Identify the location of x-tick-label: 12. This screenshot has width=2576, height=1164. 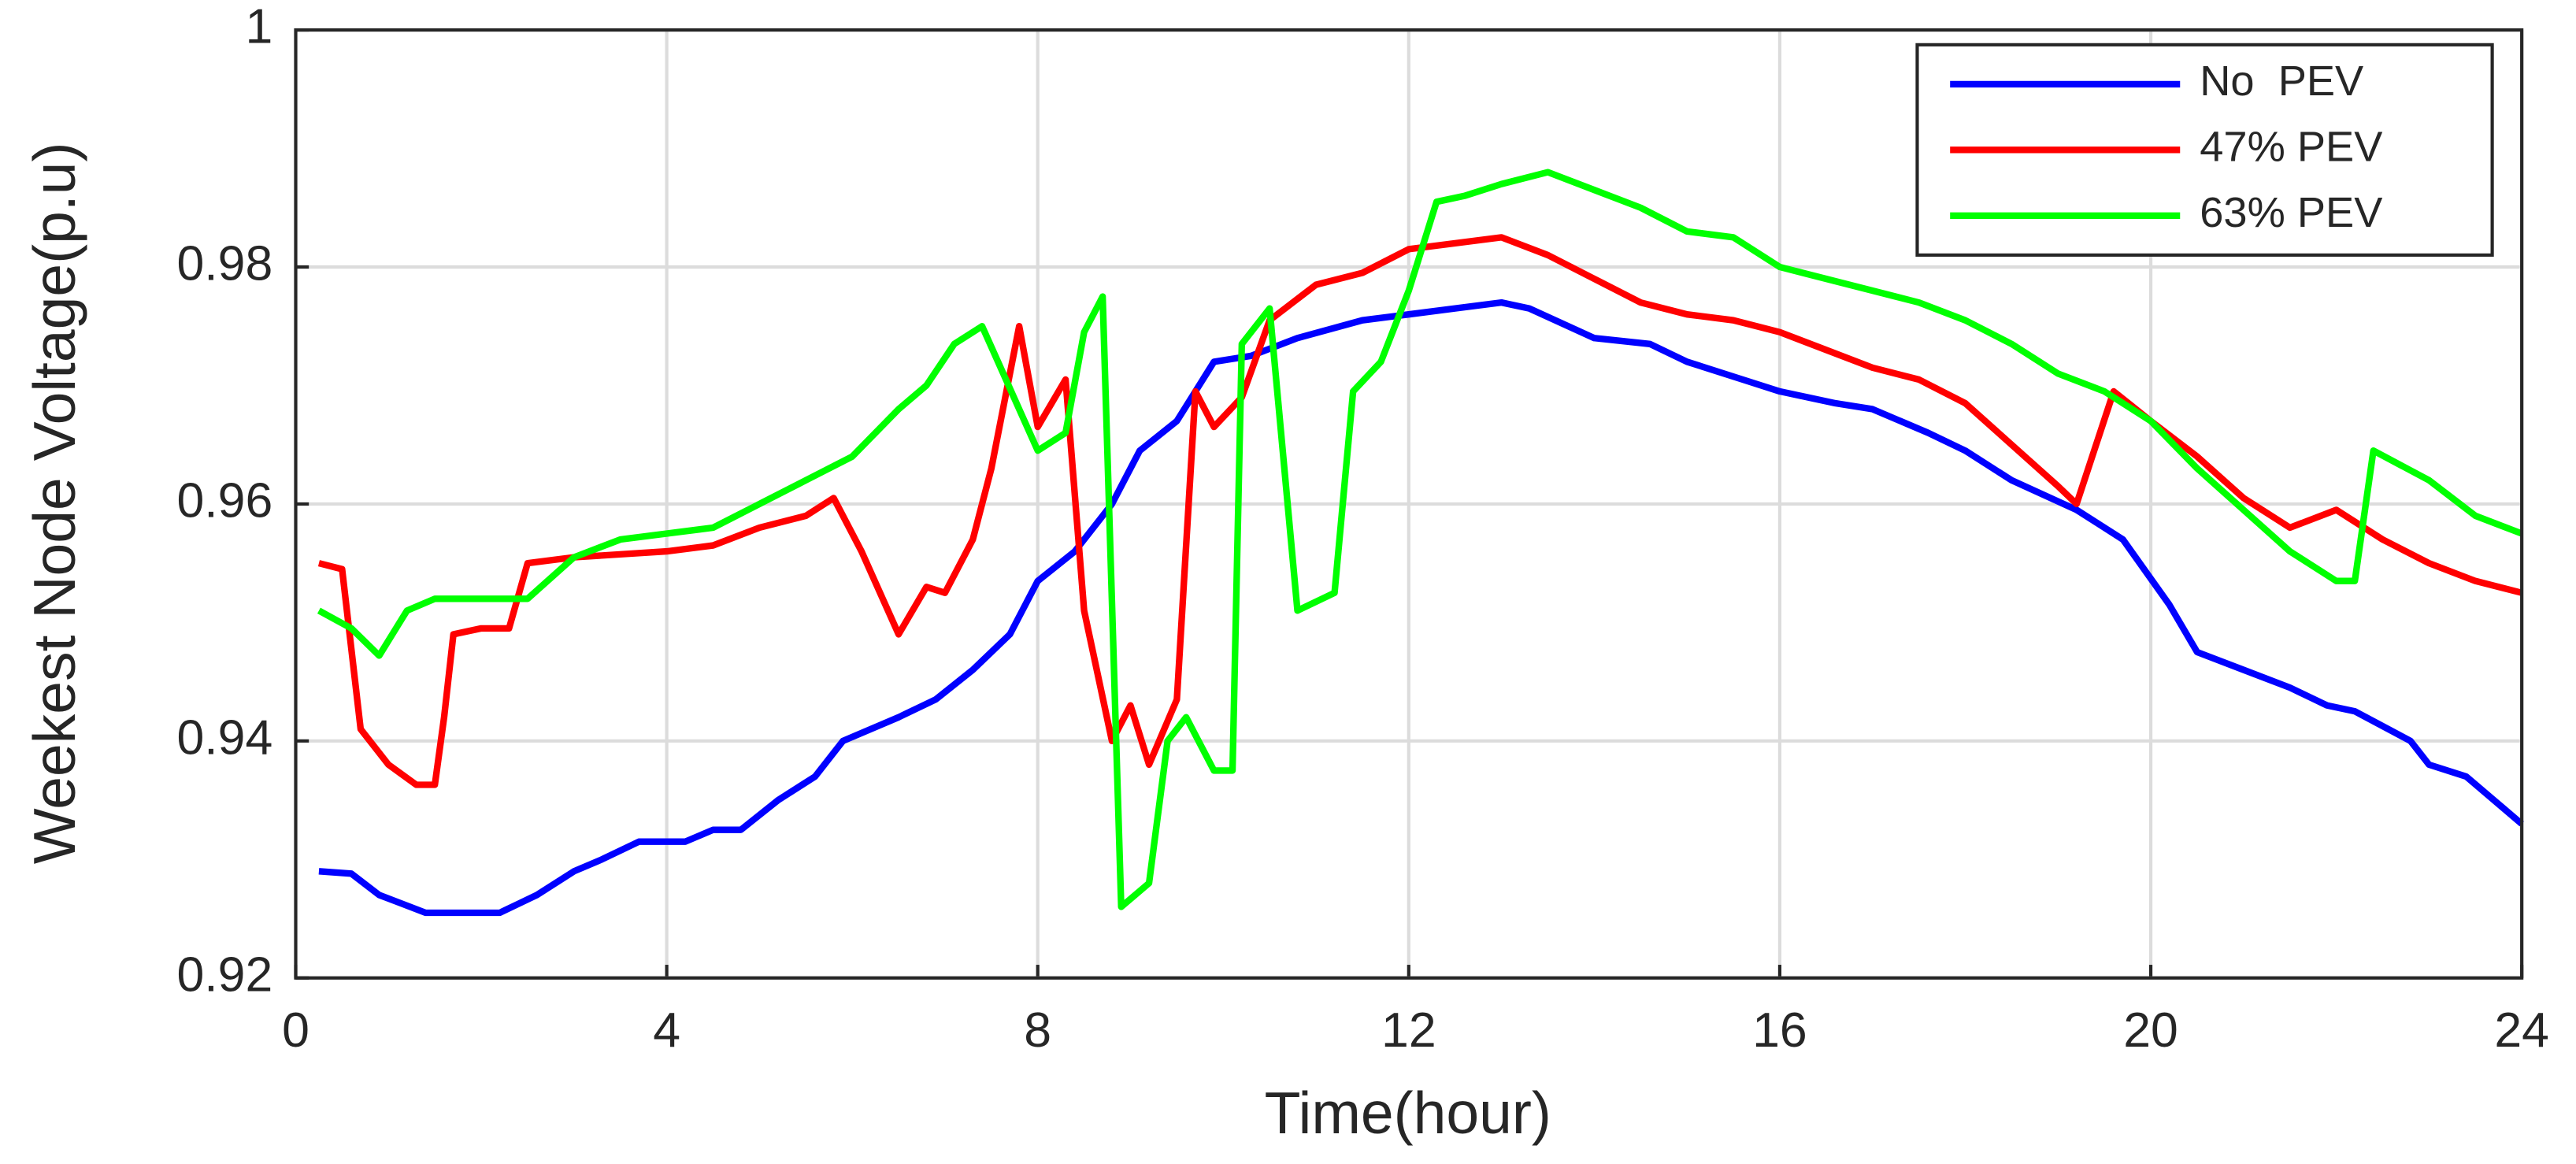
(1408, 1030).